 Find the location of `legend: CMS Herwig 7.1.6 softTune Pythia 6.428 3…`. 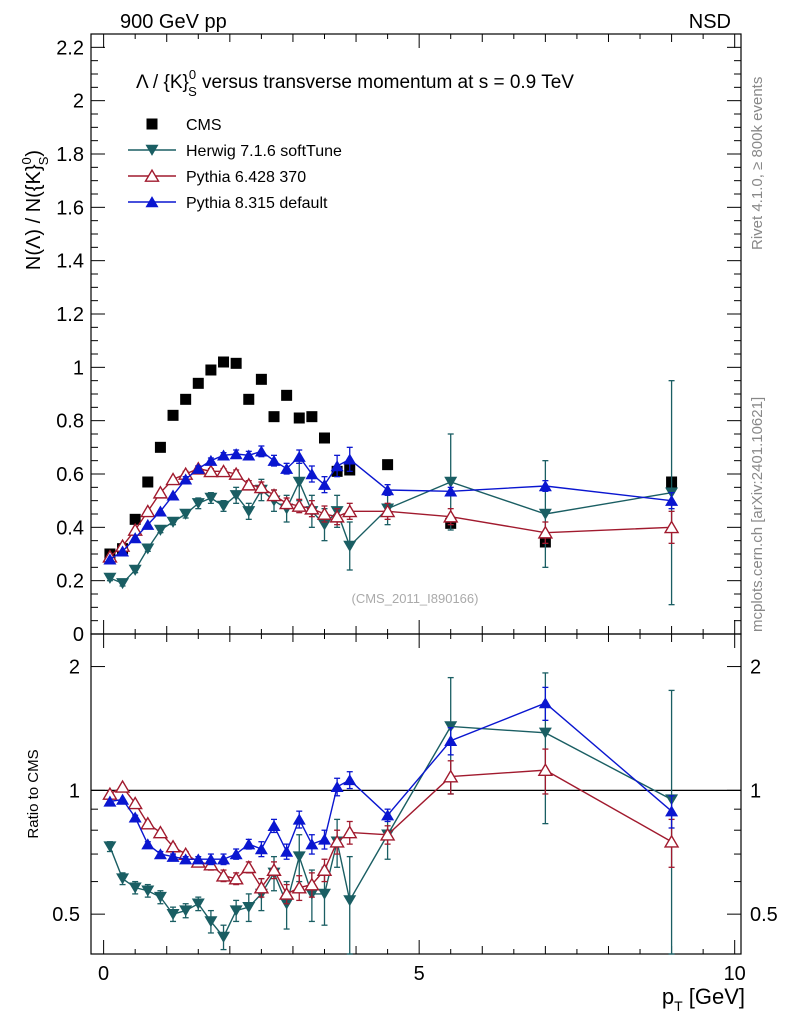

legend: CMS Herwig 7.1.6 softTune Pythia 6.428 3… is located at coordinates (235, 164).